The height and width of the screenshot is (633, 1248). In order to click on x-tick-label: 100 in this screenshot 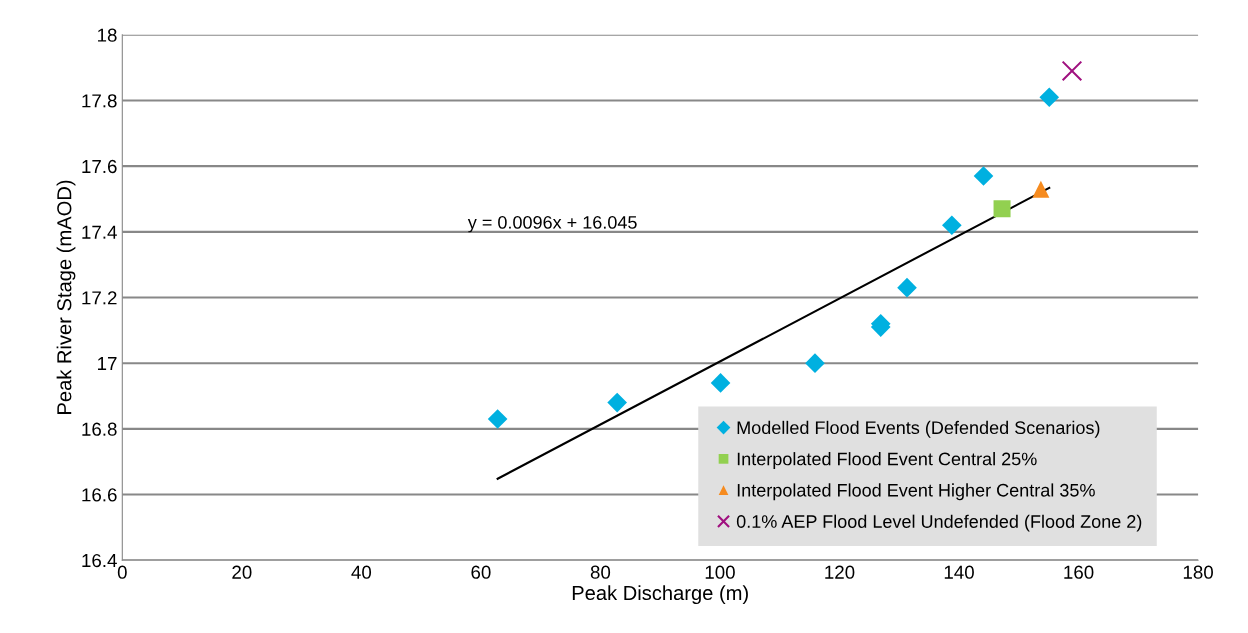, I will do `click(720, 572)`.